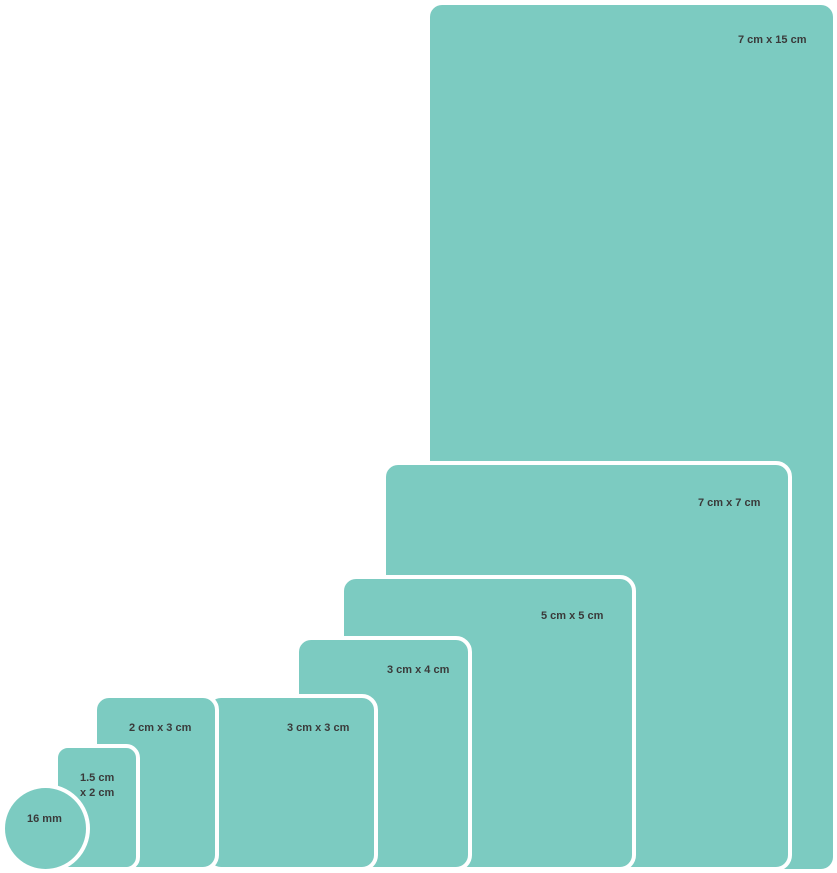 Image resolution: width=837 pixels, height=873 pixels. I want to click on size-label: 7 cm x 7 cm, so click(729, 503).